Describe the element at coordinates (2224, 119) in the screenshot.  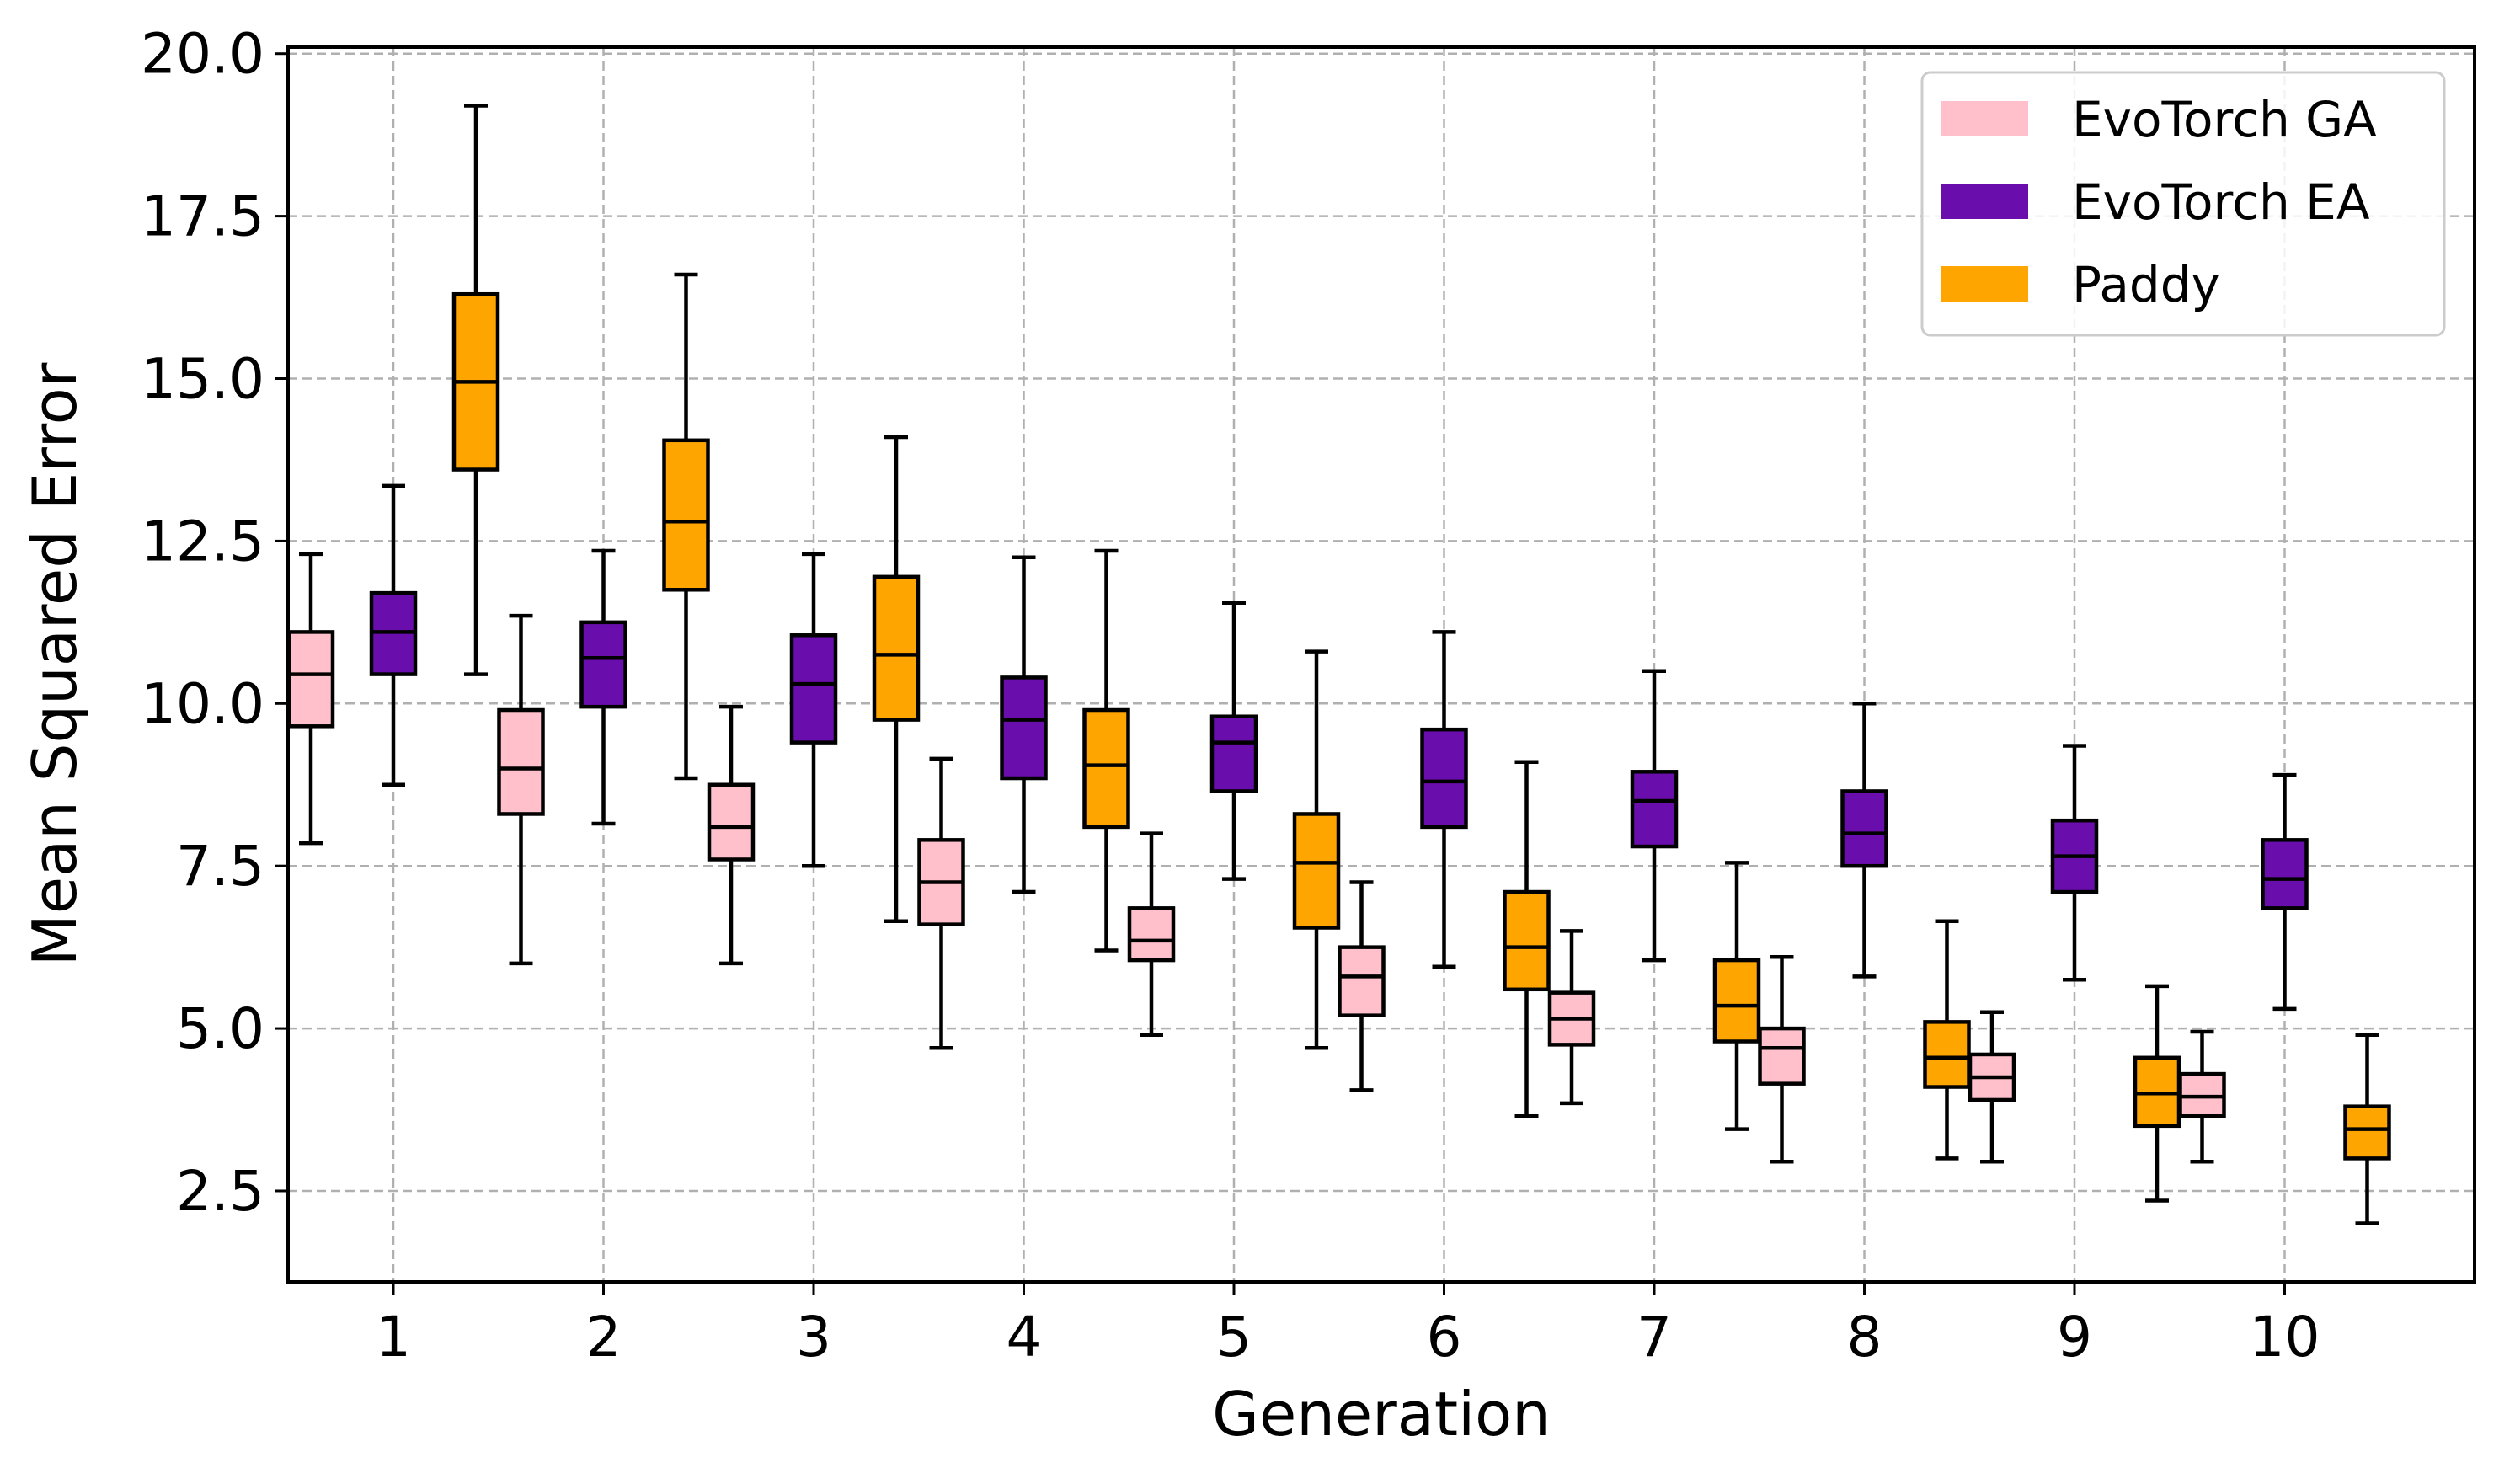
I see `legend-label: EvoTorch GA` at that location.